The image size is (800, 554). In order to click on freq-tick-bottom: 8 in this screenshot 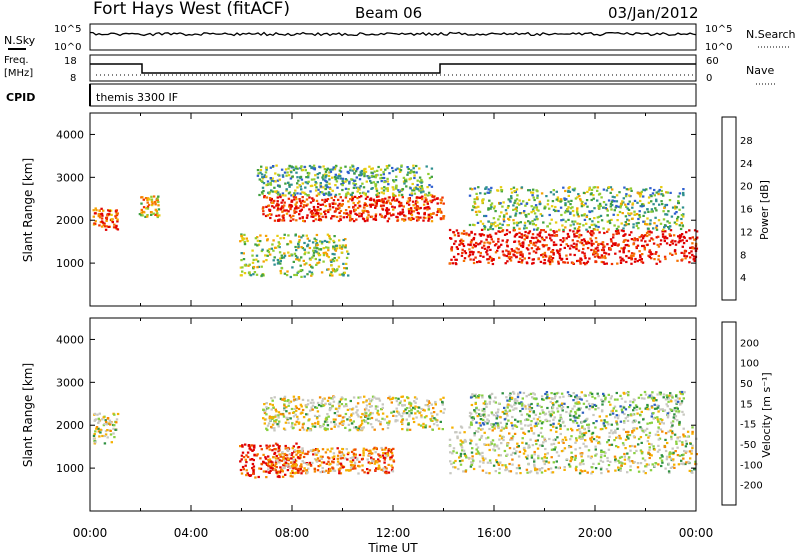, I will do `click(73, 78)`.